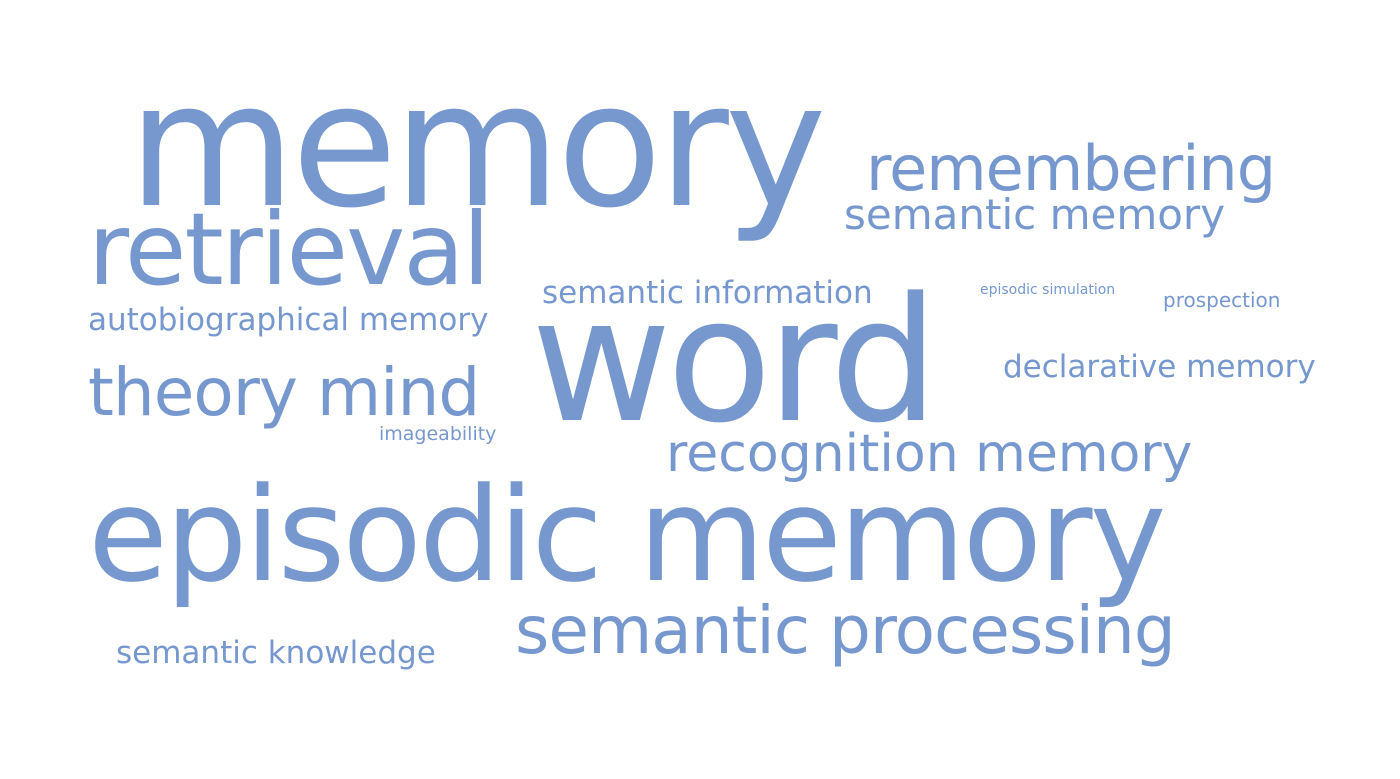 The width and height of the screenshot is (1400, 779). Describe the element at coordinates (1048, 290) in the screenshot. I see `cloud-word-episodic-simulation: episodic simulation` at that location.